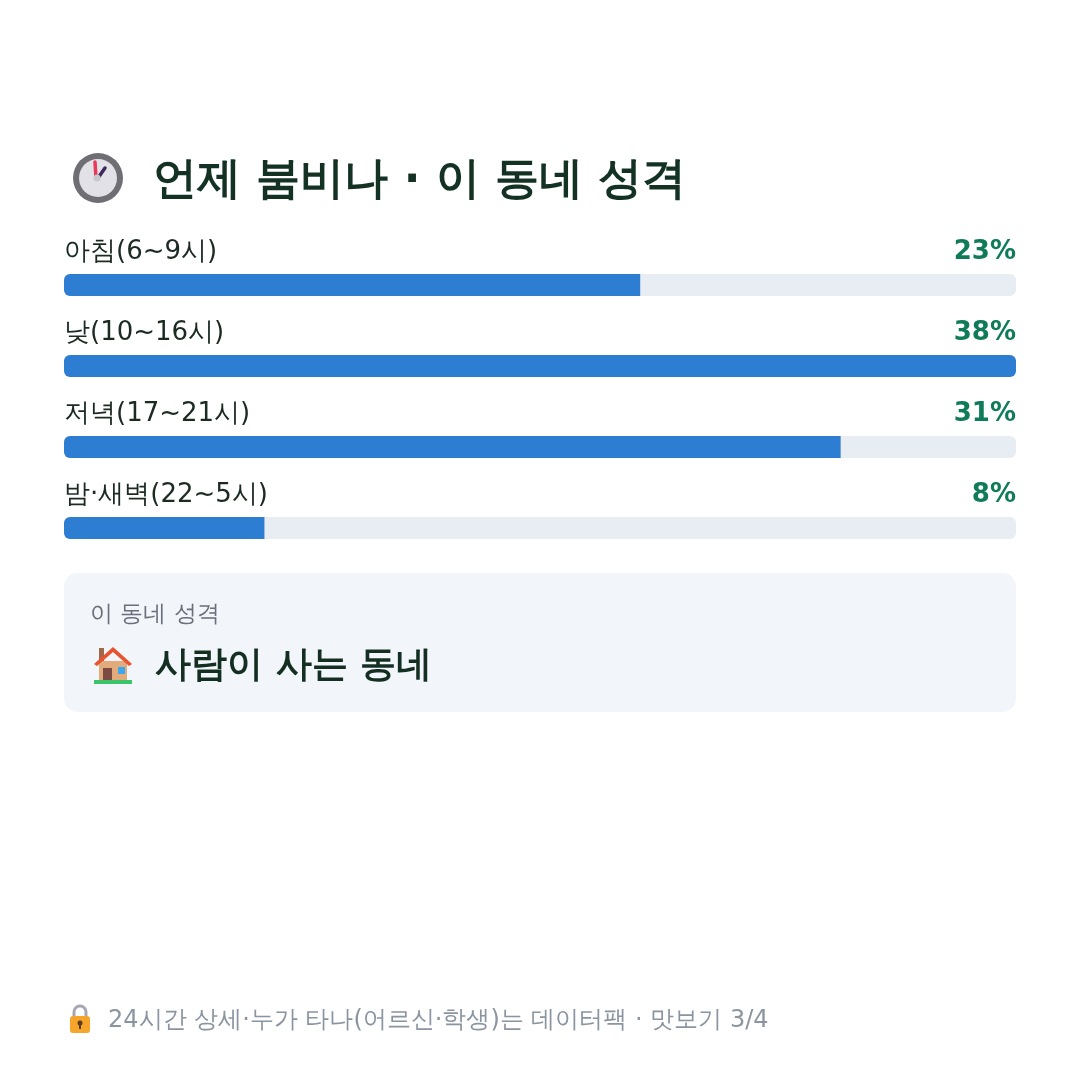 Image resolution: width=1080 pixels, height=1080 pixels. What do you see at coordinates (294, 664) in the screenshot?
I see `text: 사람이 사는 동네` at bounding box center [294, 664].